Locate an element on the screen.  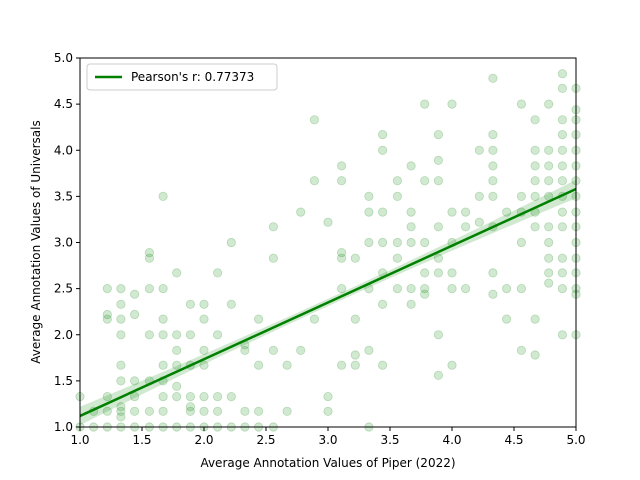
y-tick-label: 1.5 is located at coordinates (63, 381).